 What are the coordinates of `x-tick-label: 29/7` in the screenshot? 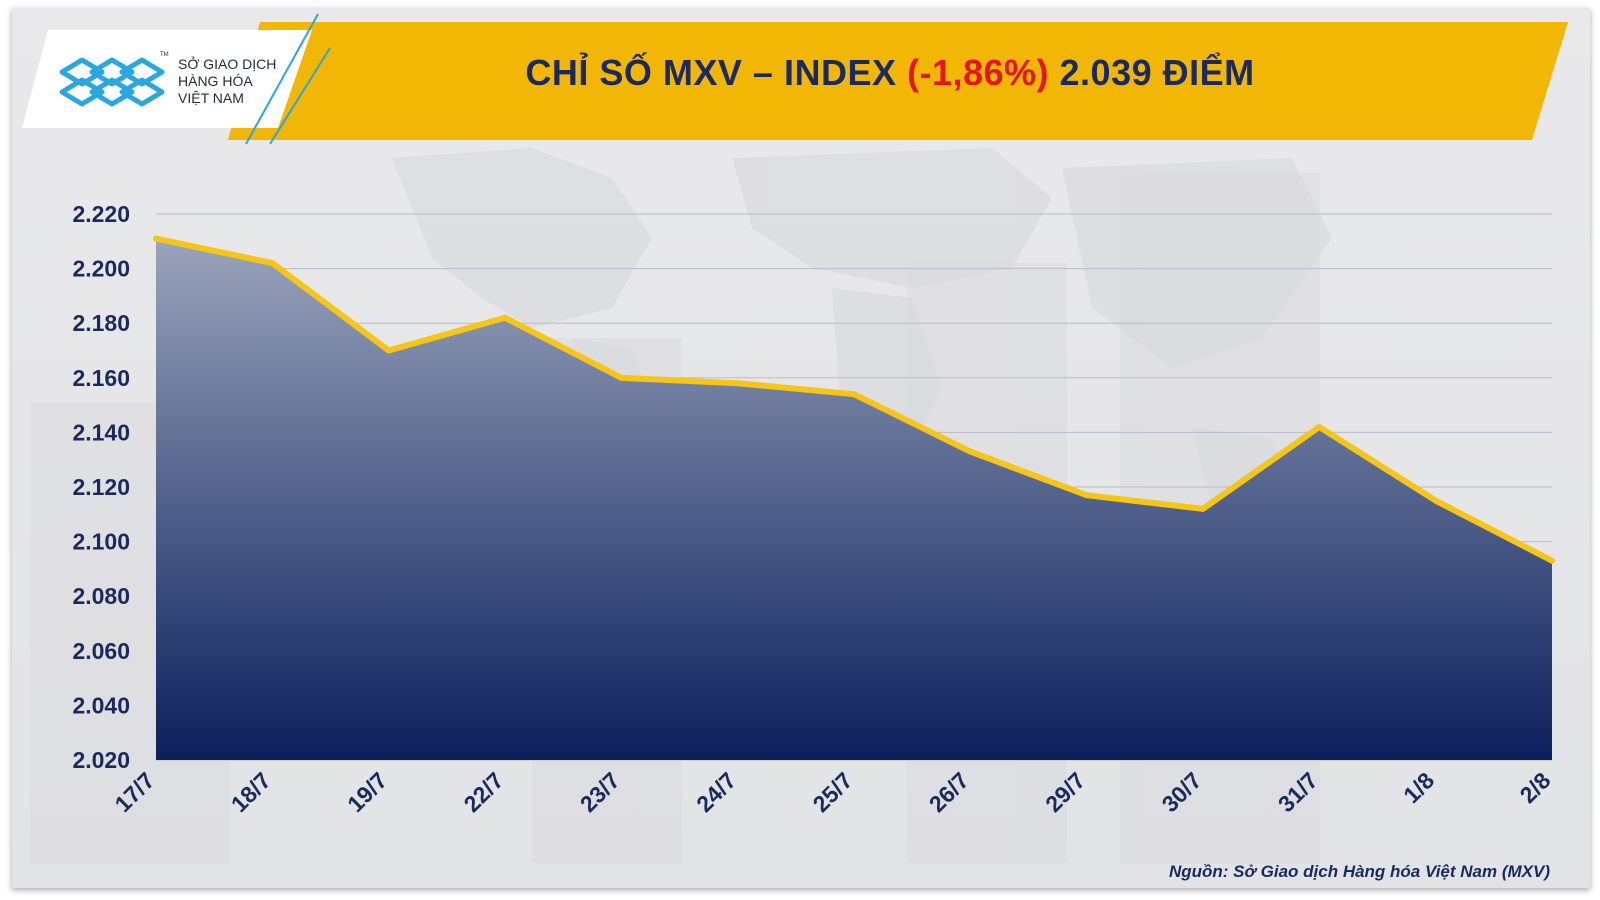 It's located at (1065, 792).